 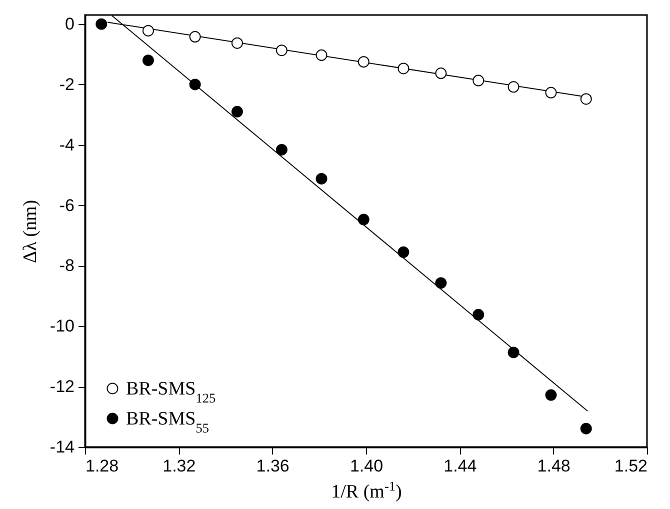 I want to click on y-axis-title: Δλ (nm), so click(x=30, y=232).